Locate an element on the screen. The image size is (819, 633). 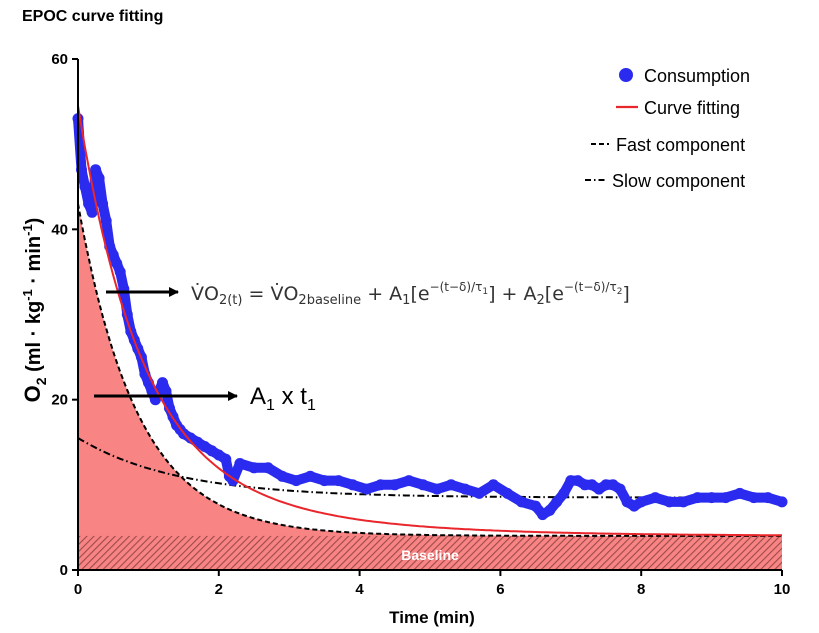
y-tick-label: 60 is located at coordinates (59, 59).